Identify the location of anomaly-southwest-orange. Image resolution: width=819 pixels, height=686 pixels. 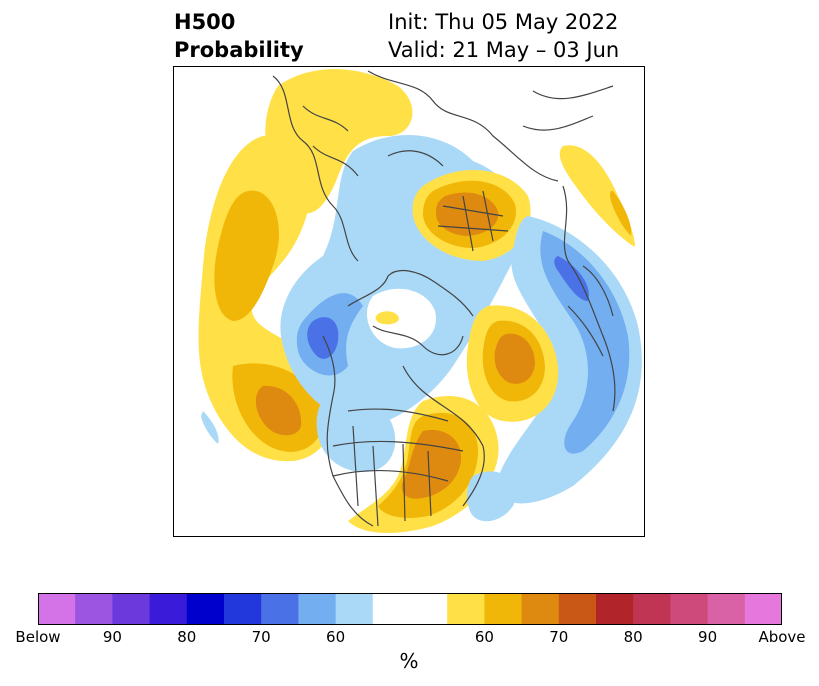
(278, 410).